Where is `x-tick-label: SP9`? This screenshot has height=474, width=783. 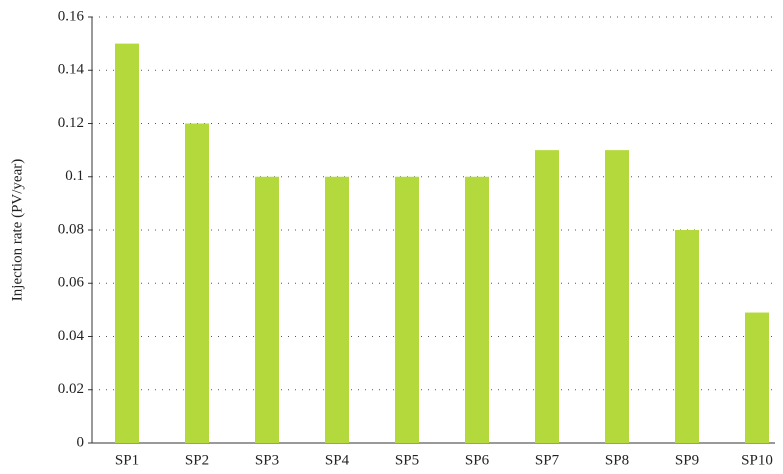
x-tick-label: SP9 is located at coordinates (687, 460).